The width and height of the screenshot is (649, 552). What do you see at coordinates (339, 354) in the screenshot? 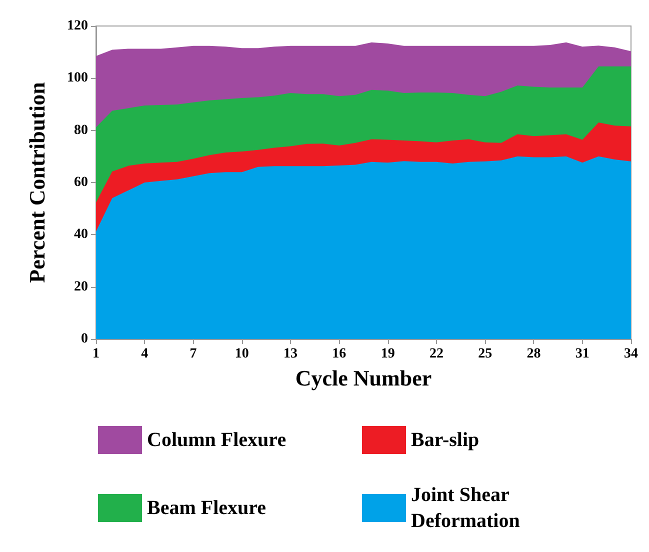
I see `x-tick-label: 16` at bounding box center [339, 354].